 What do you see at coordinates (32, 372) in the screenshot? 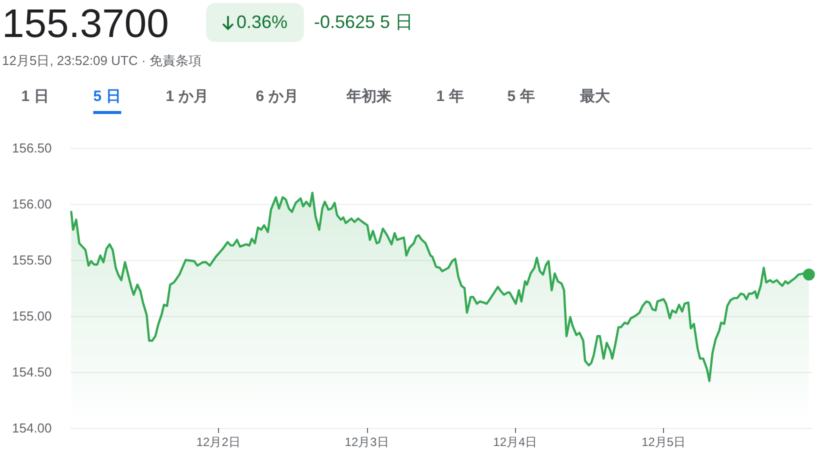
I see `y-tick-label: 154.50` at bounding box center [32, 372].